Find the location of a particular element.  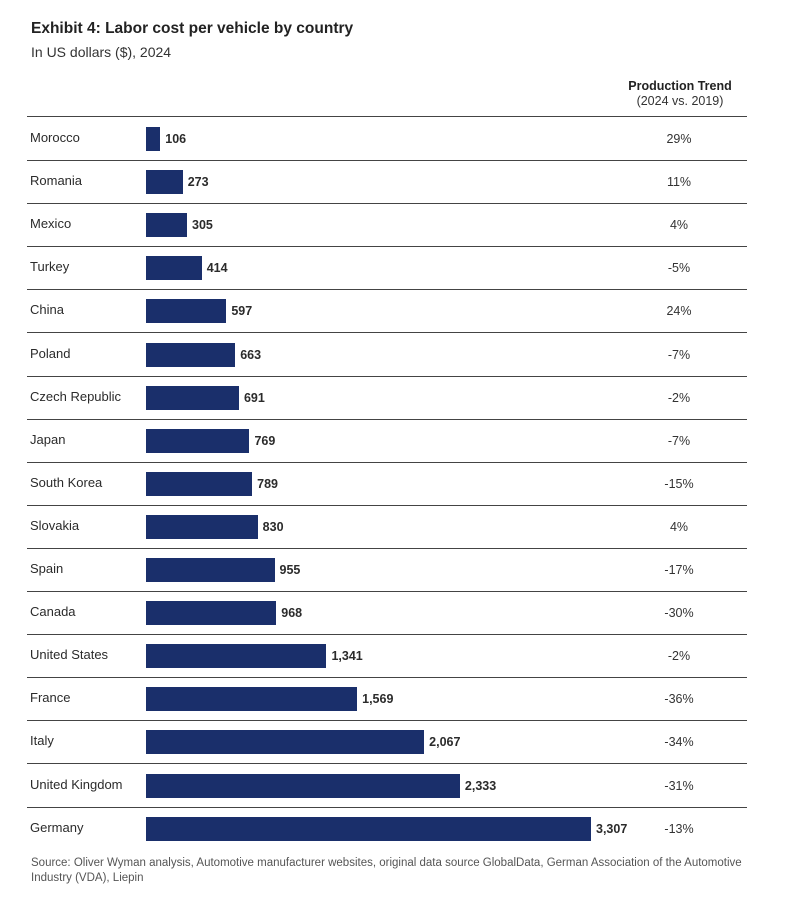

production-trend-value: -5% is located at coordinates (679, 268).